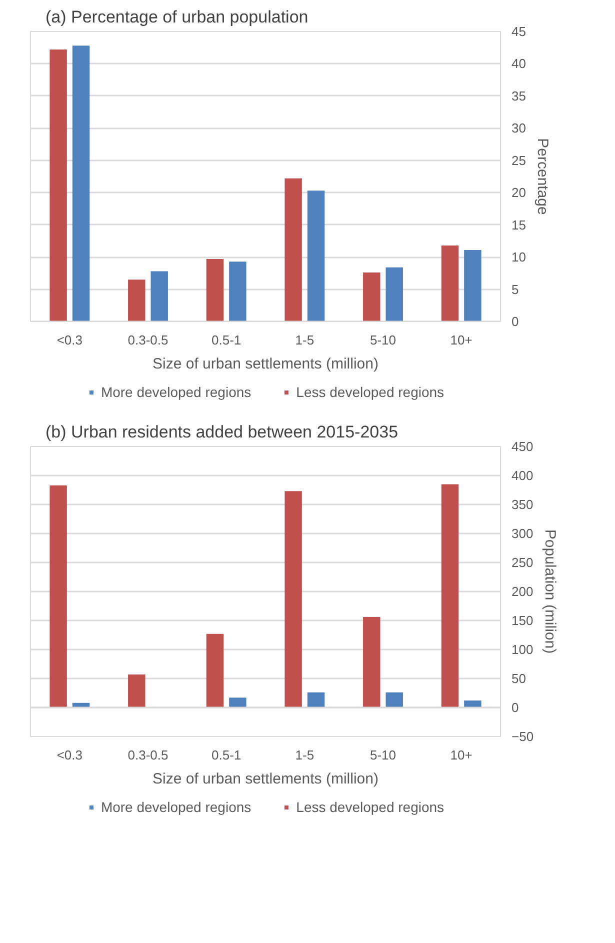 This screenshot has height=943, width=615. I want to click on y-tick-label: 300, so click(523, 533).